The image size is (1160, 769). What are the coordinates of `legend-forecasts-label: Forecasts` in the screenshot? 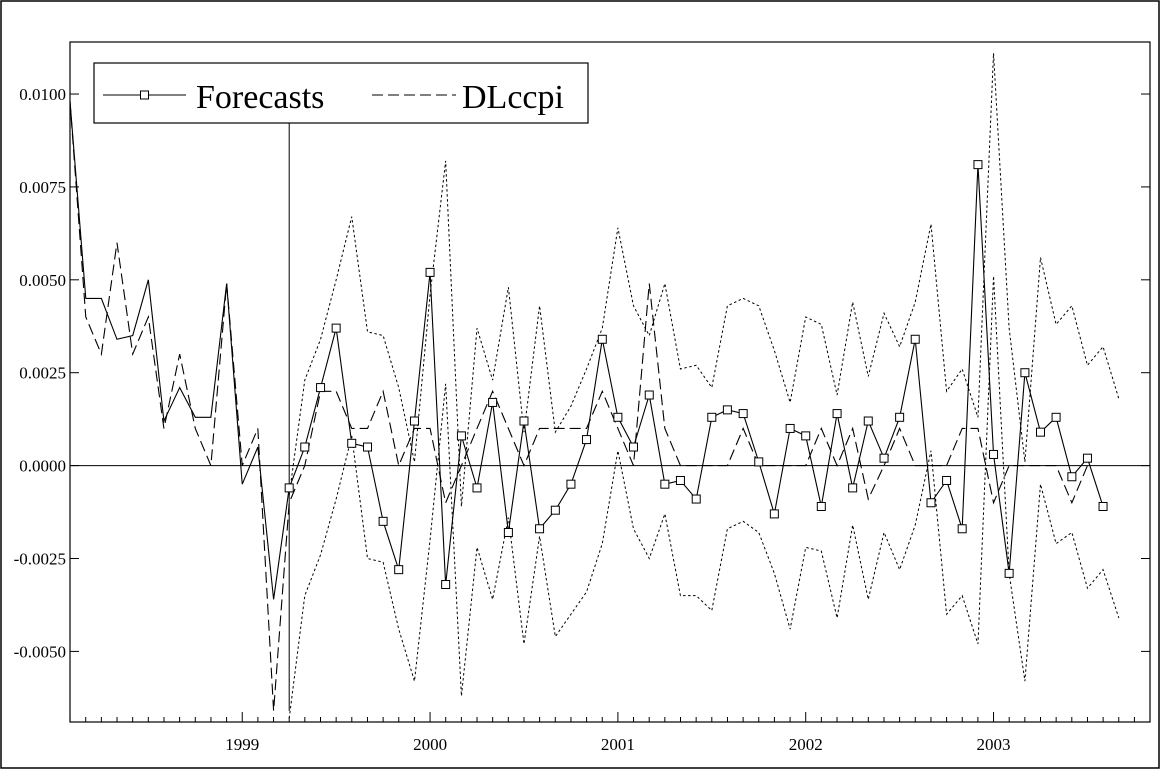 It's located at (260, 97).